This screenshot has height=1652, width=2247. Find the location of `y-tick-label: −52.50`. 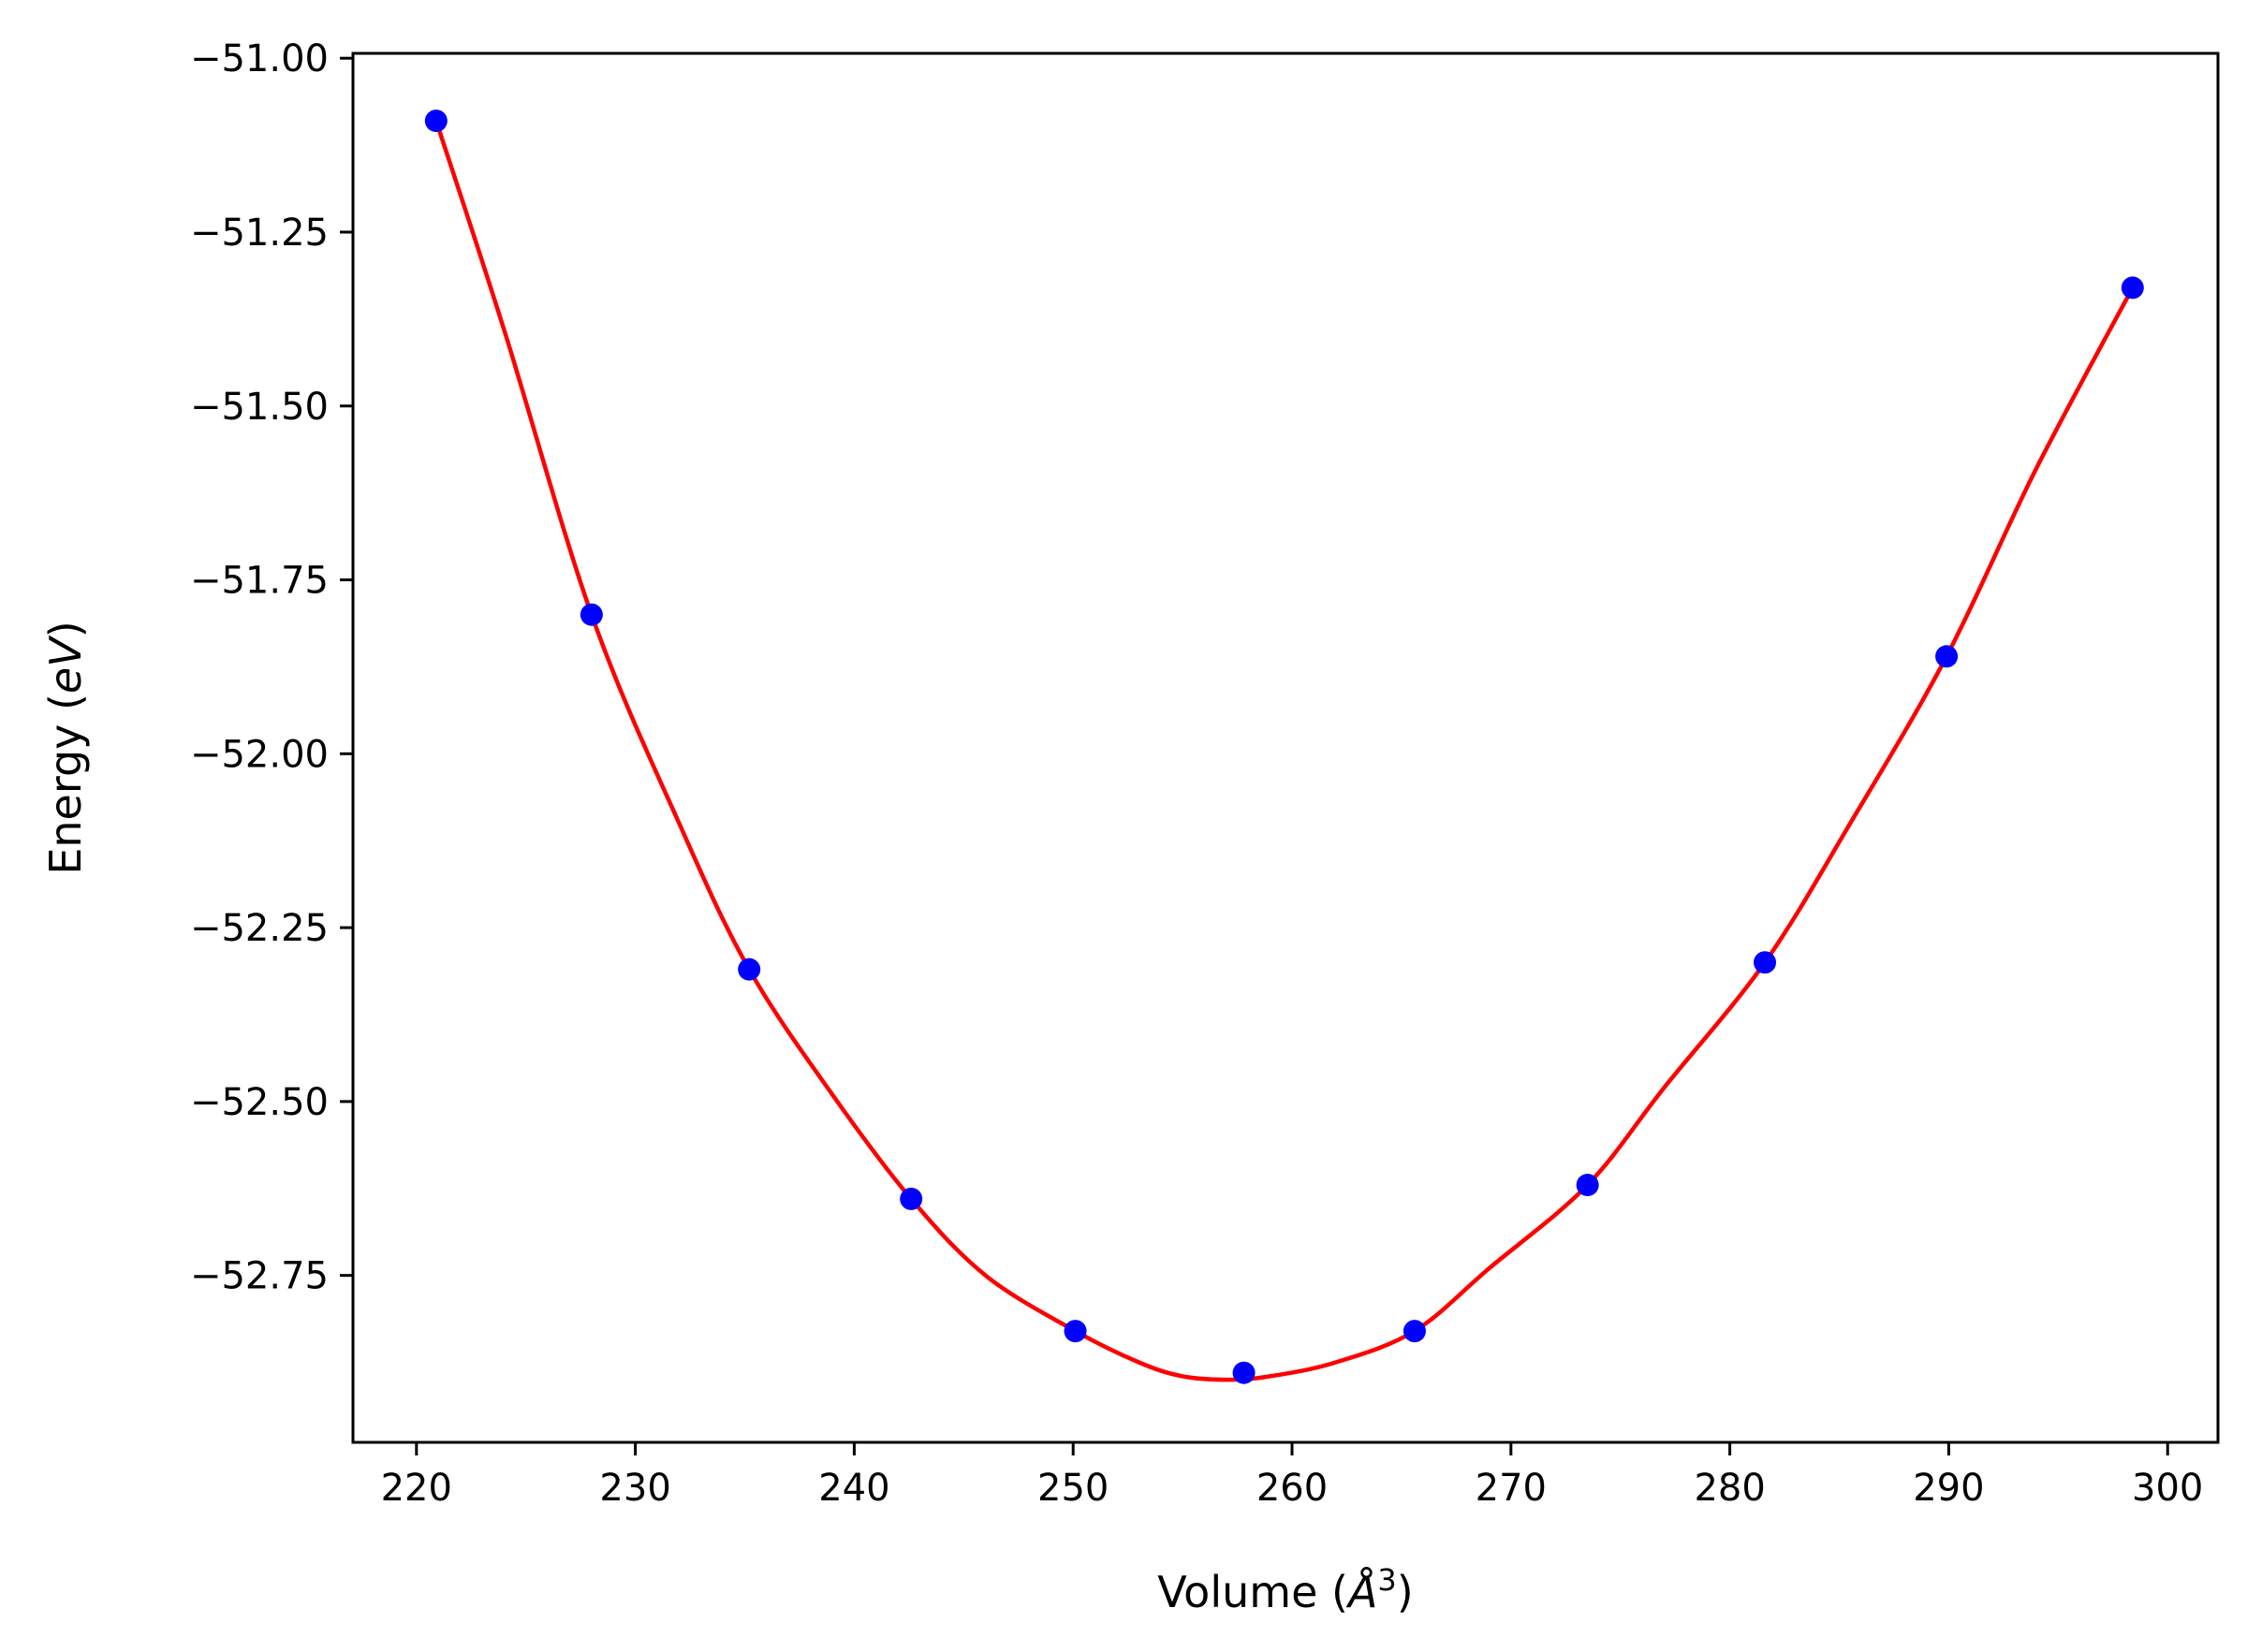

y-tick-label: −52.50 is located at coordinates (259, 1102).